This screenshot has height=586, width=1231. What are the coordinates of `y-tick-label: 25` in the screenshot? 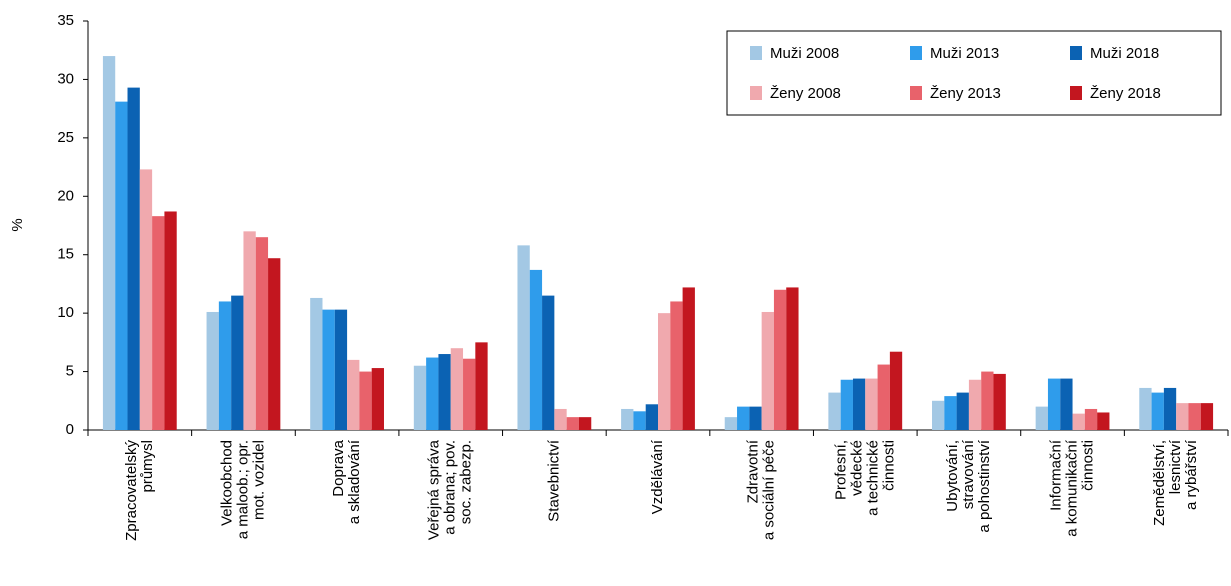 It's located at (65, 137).